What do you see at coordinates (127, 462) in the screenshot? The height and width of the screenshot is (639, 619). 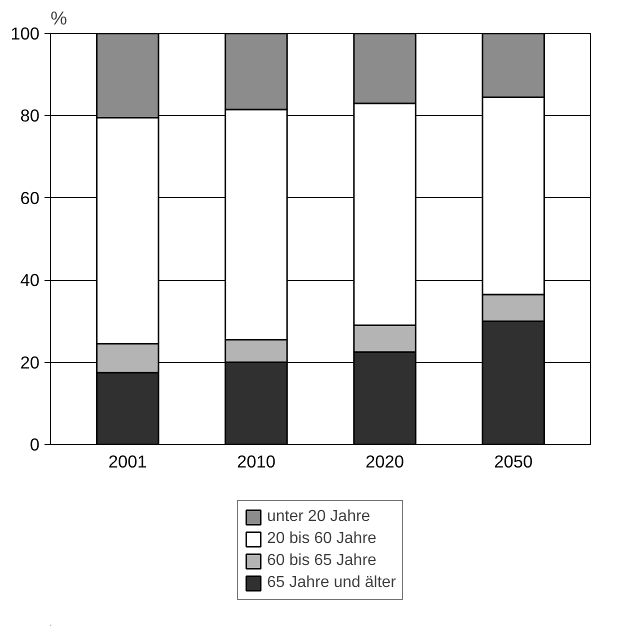 I see `x-tick-label: 2001` at bounding box center [127, 462].